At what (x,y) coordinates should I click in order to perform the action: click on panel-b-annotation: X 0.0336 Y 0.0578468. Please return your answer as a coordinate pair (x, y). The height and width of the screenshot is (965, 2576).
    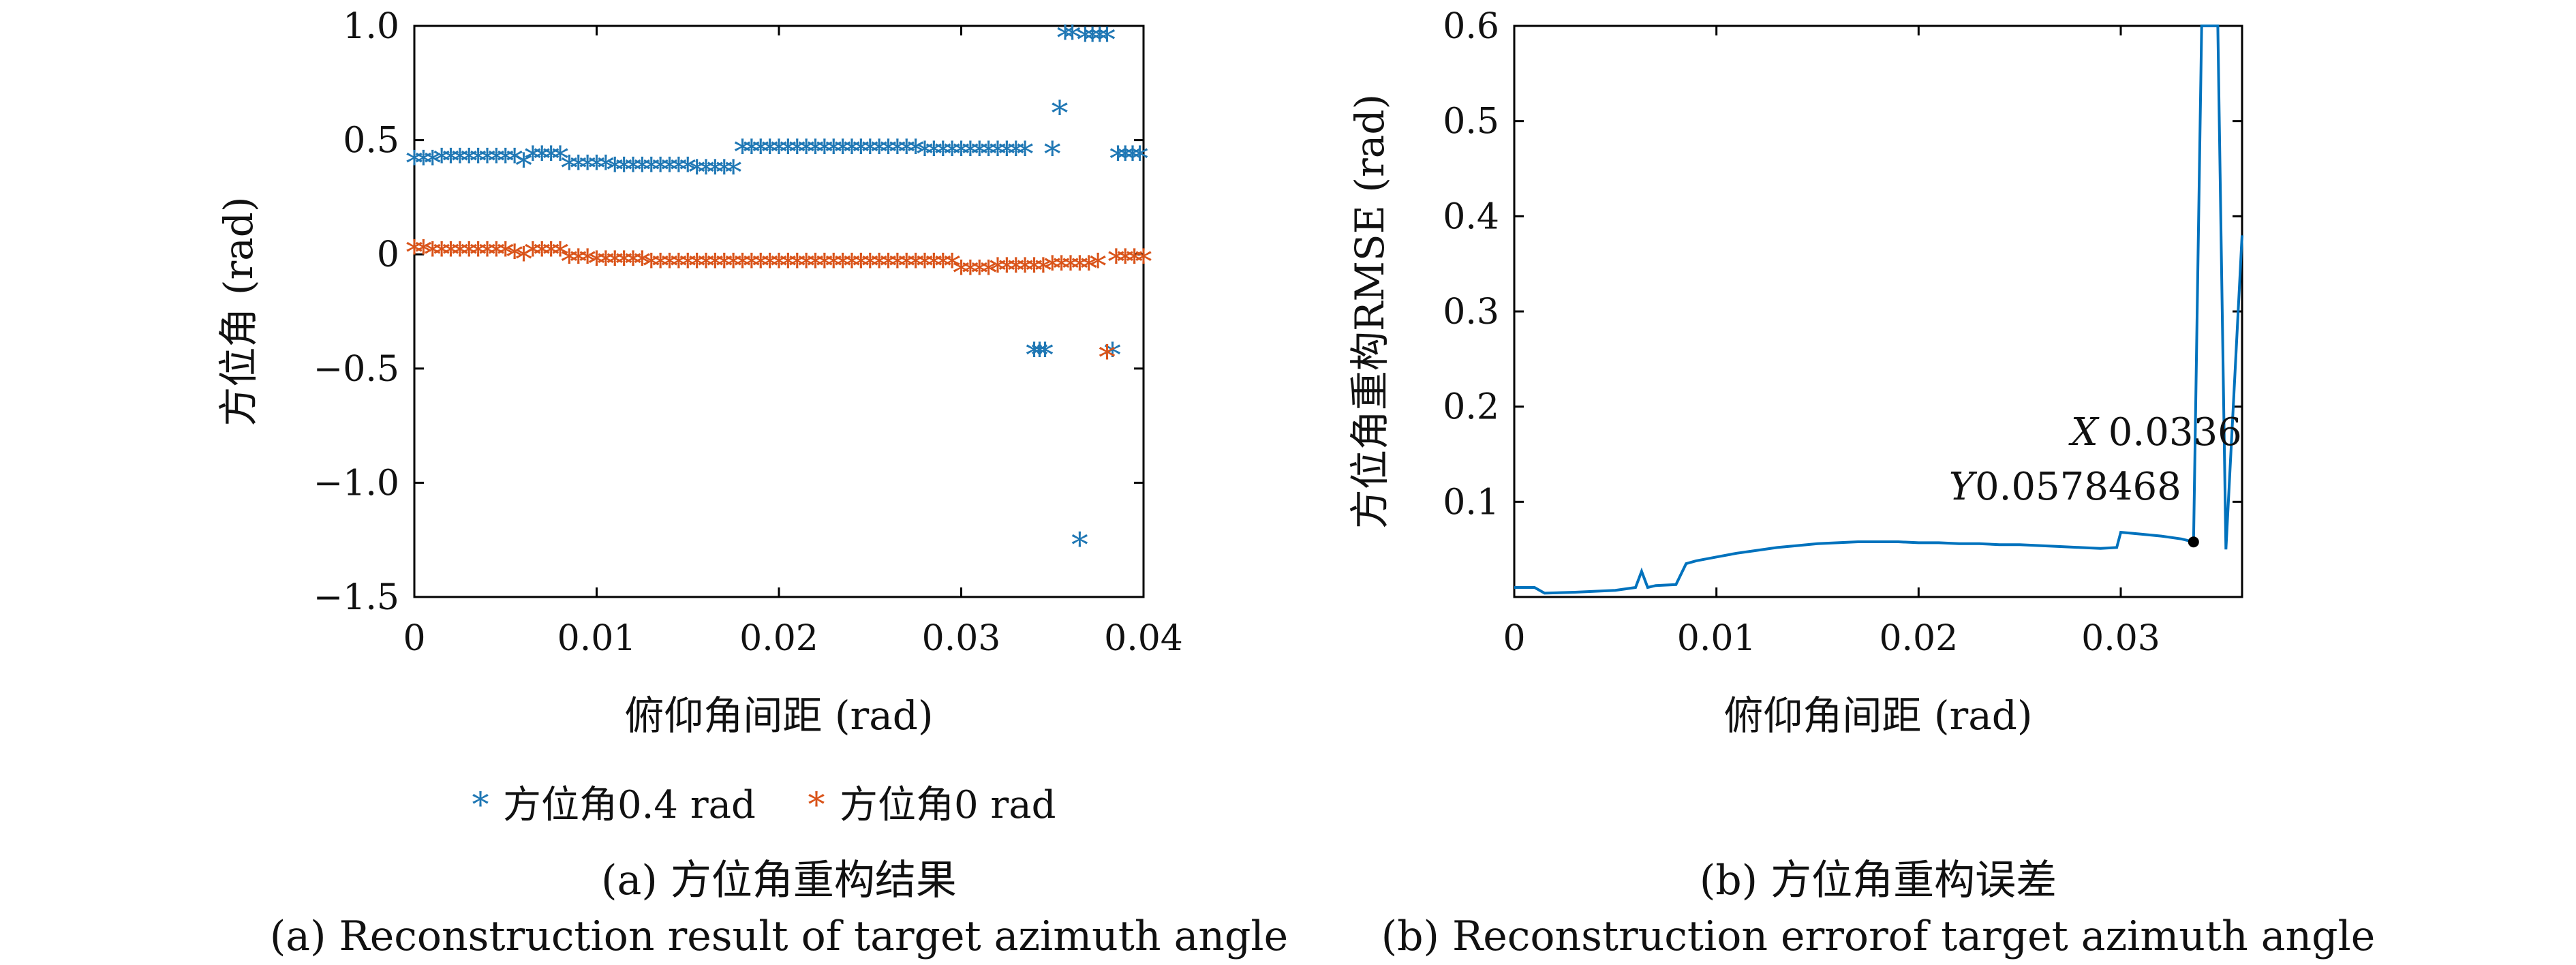
    Looking at the image, I should click on (2095, 479).